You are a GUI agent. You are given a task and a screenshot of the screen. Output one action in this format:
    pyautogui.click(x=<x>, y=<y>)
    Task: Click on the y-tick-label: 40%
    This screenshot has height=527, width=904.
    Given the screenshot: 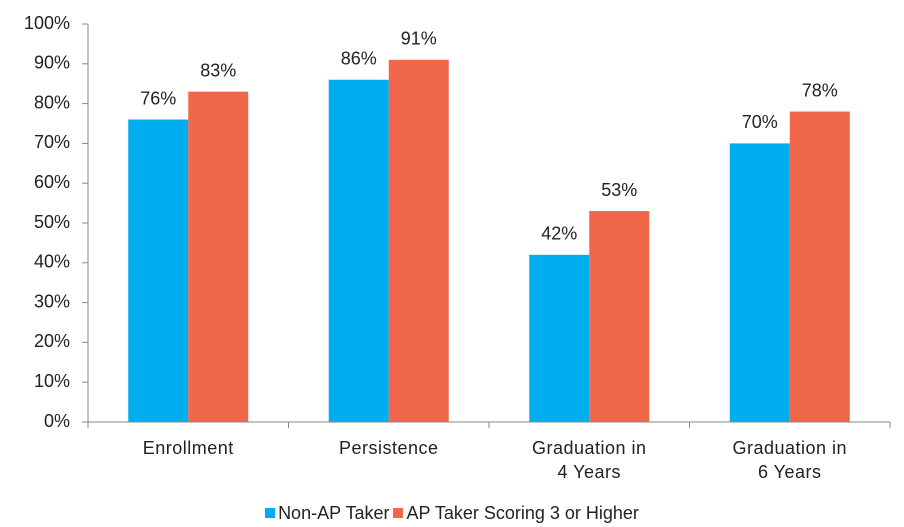 What is the action you would take?
    pyautogui.click(x=52, y=262)
    